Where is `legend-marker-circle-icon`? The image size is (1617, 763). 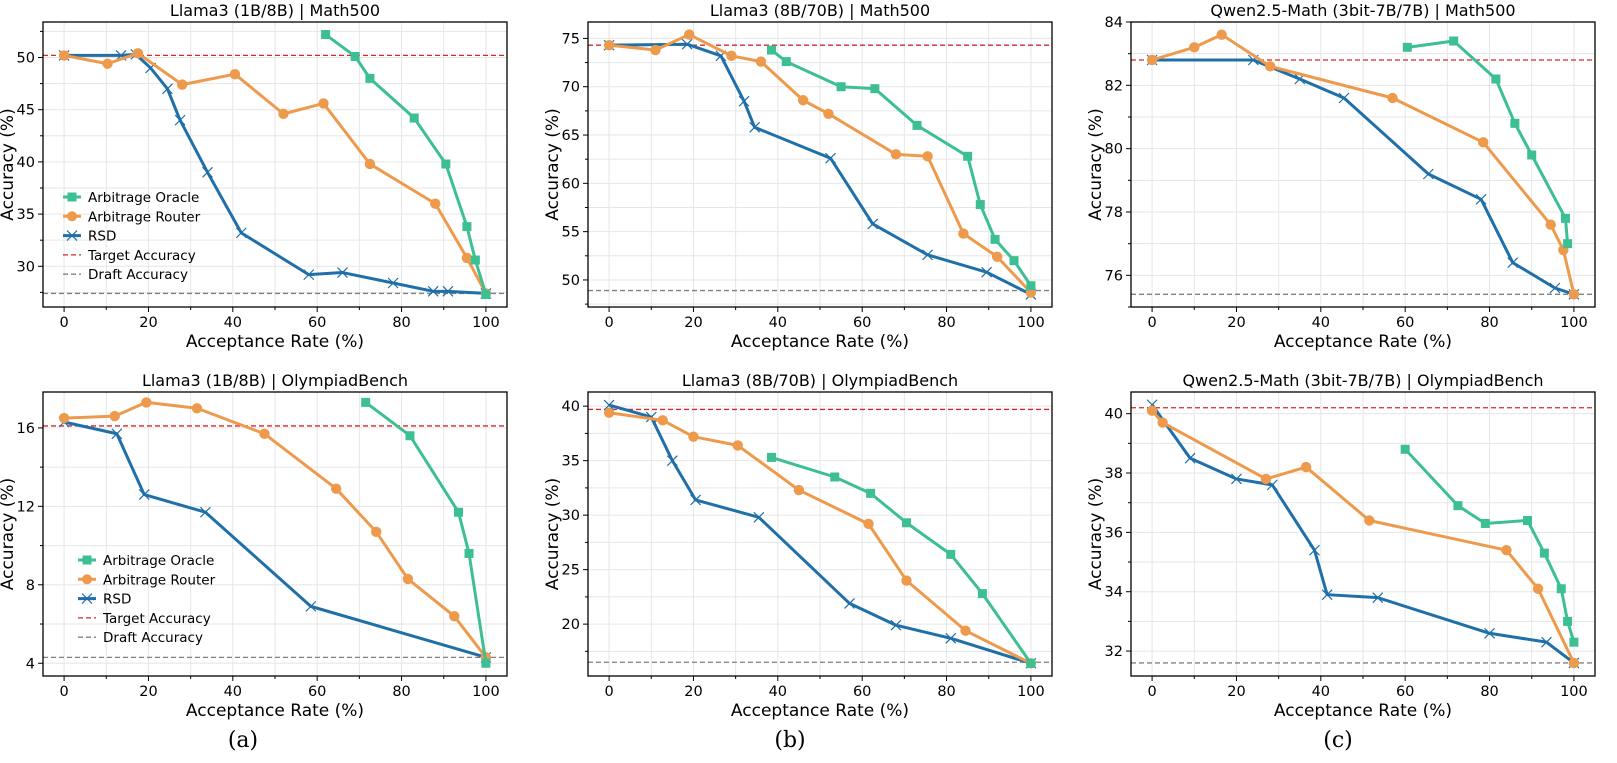 legend-marker-circle-icon is located at coordinates (72, 216).